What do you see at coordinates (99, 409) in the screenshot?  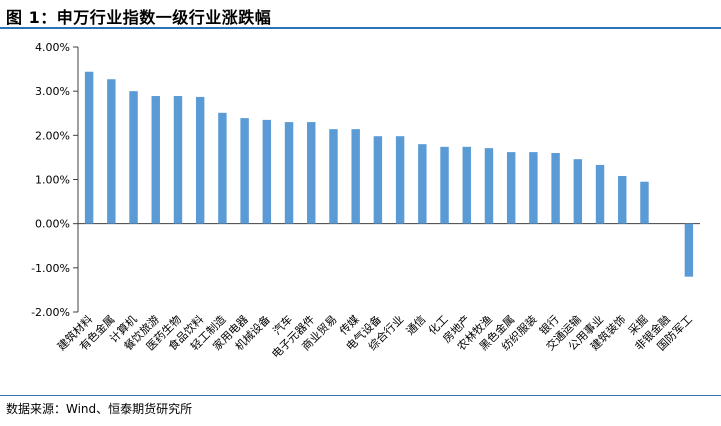 I see `source-note: 数据来源：Wind、恒泰期货研究所` at bounding box center [99, 409].